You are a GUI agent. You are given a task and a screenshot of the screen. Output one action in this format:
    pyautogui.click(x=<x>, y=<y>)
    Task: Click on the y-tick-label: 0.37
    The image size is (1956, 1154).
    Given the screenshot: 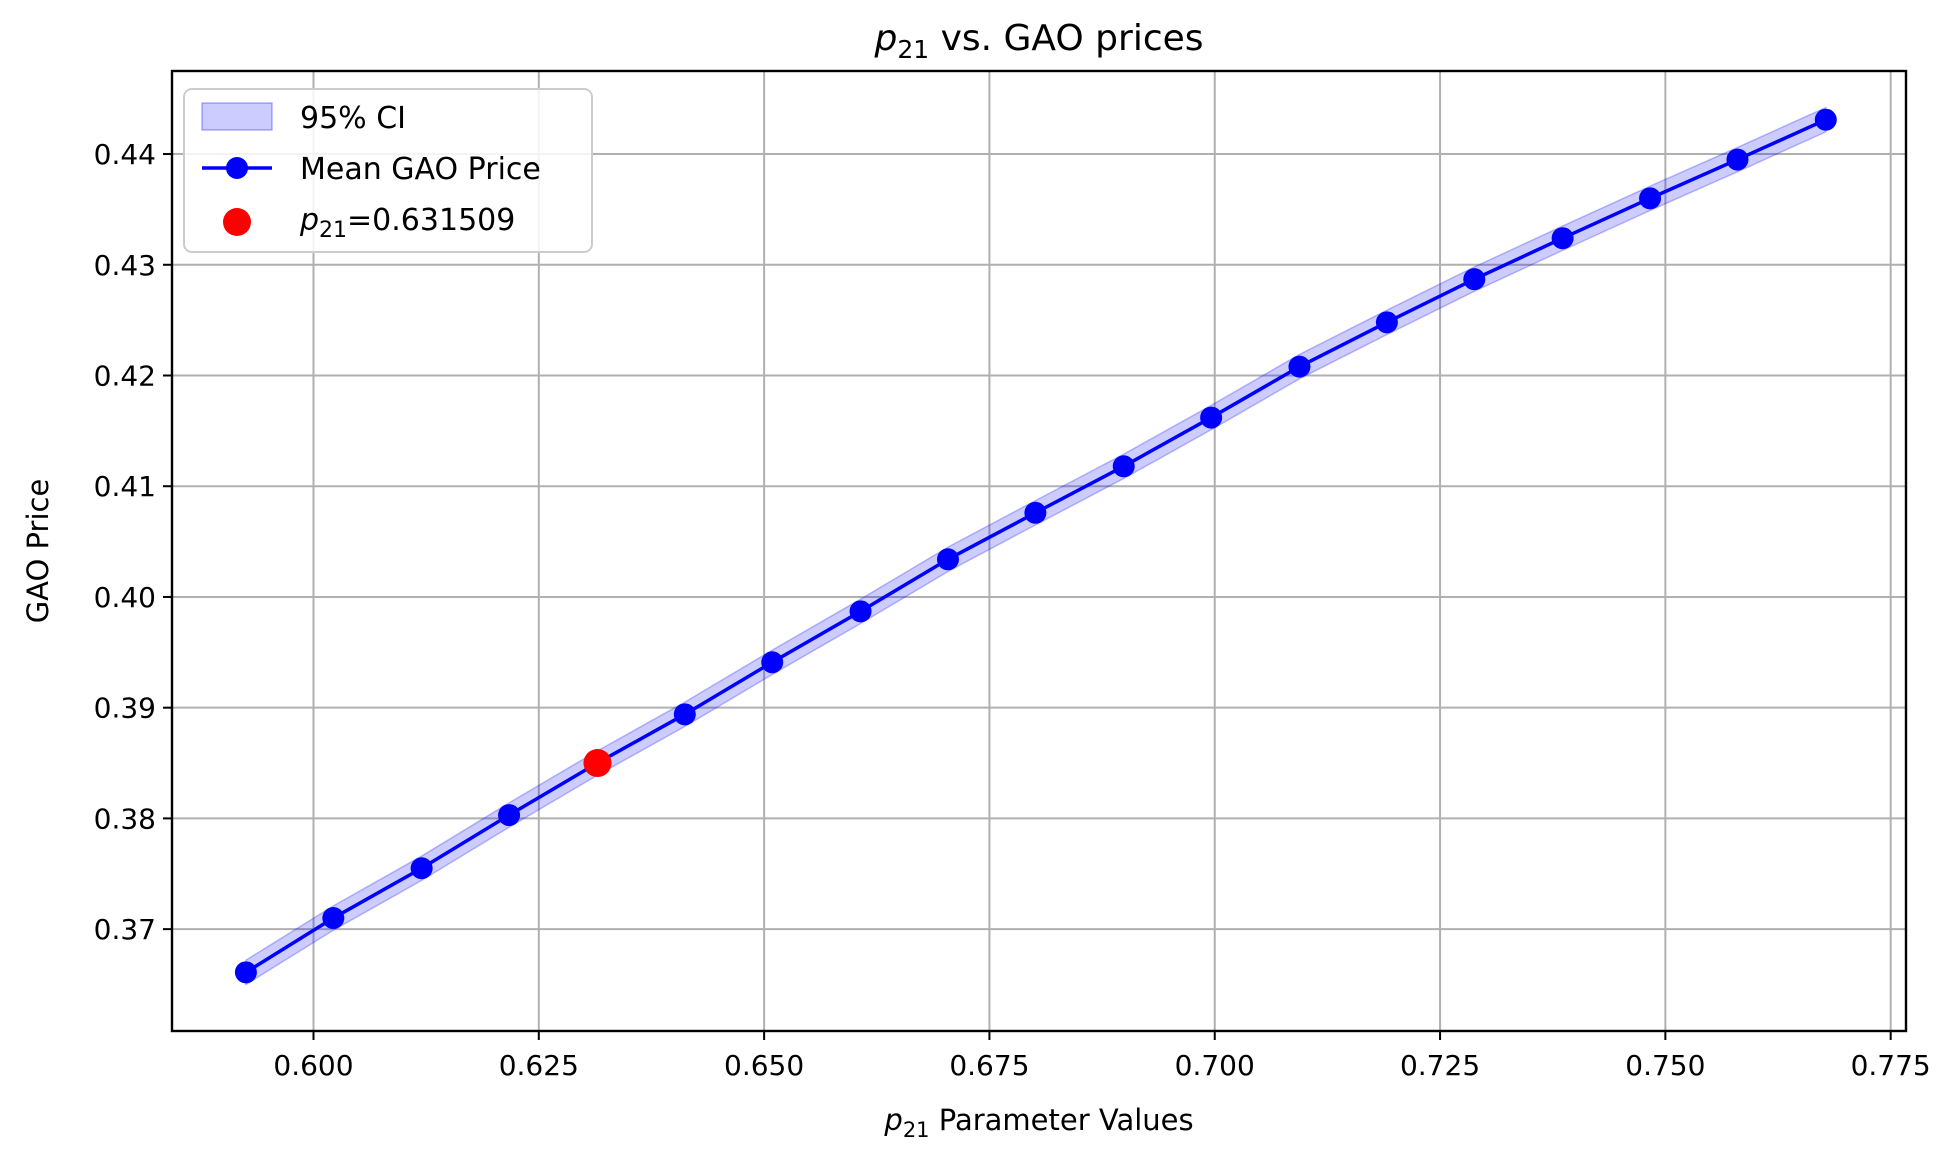 What is the action you would take?
    pyautogui.click(x=125, y=929)
    